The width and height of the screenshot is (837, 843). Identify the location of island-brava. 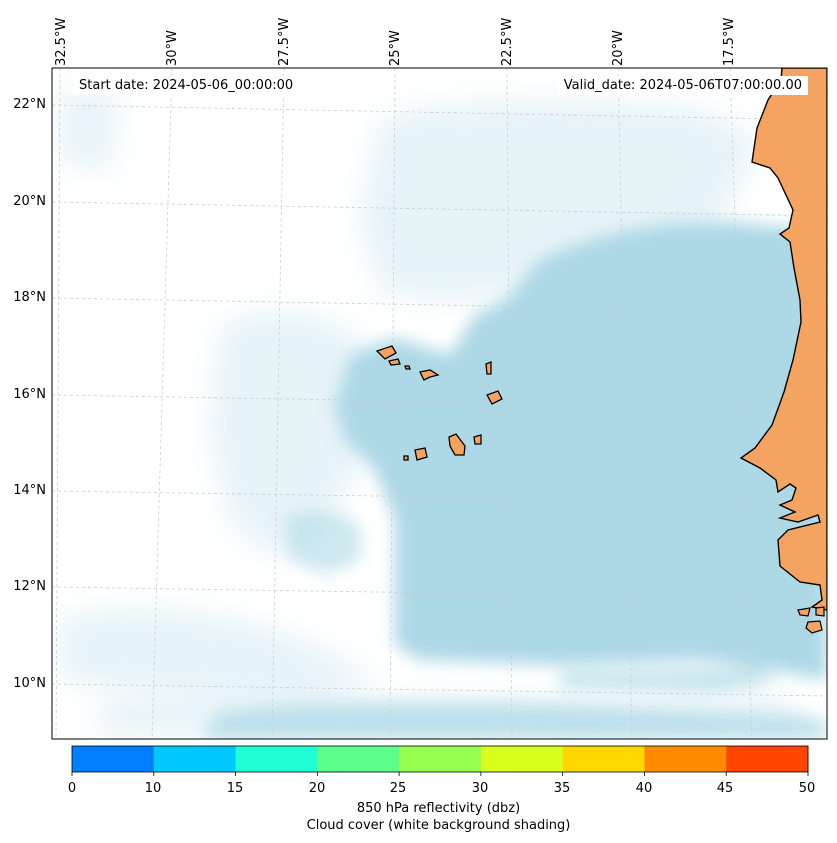
(406, 458).